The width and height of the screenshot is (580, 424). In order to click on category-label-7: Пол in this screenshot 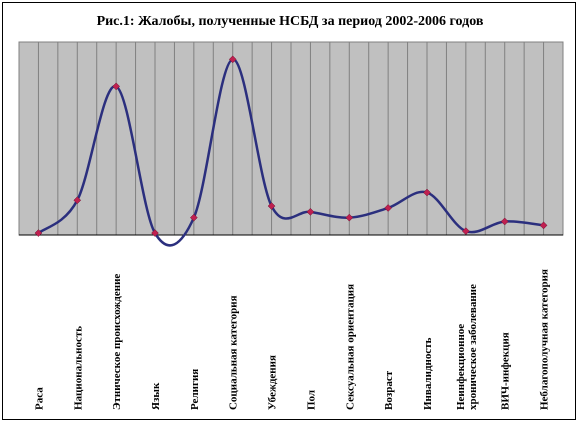, I will do `click(311, 400)`.